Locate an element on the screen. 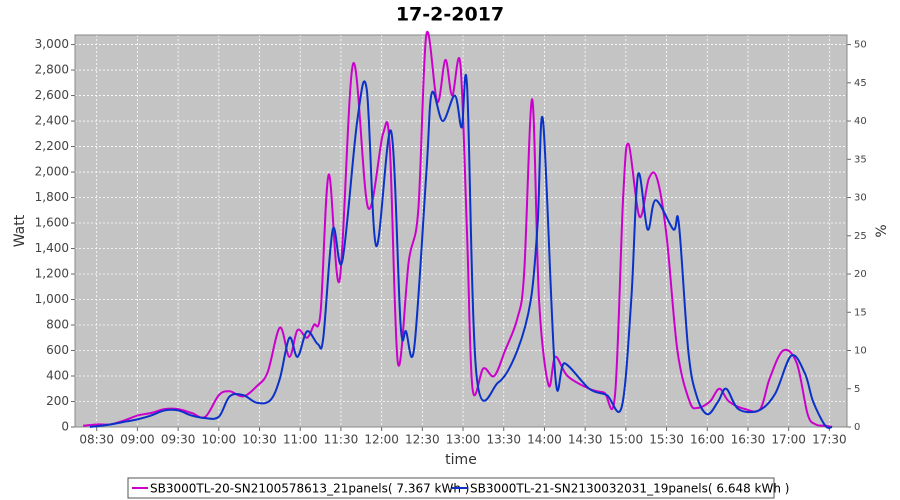 The image size is (900, 500). y-tick-label: 2,200 is located at coordinates (52, 146).